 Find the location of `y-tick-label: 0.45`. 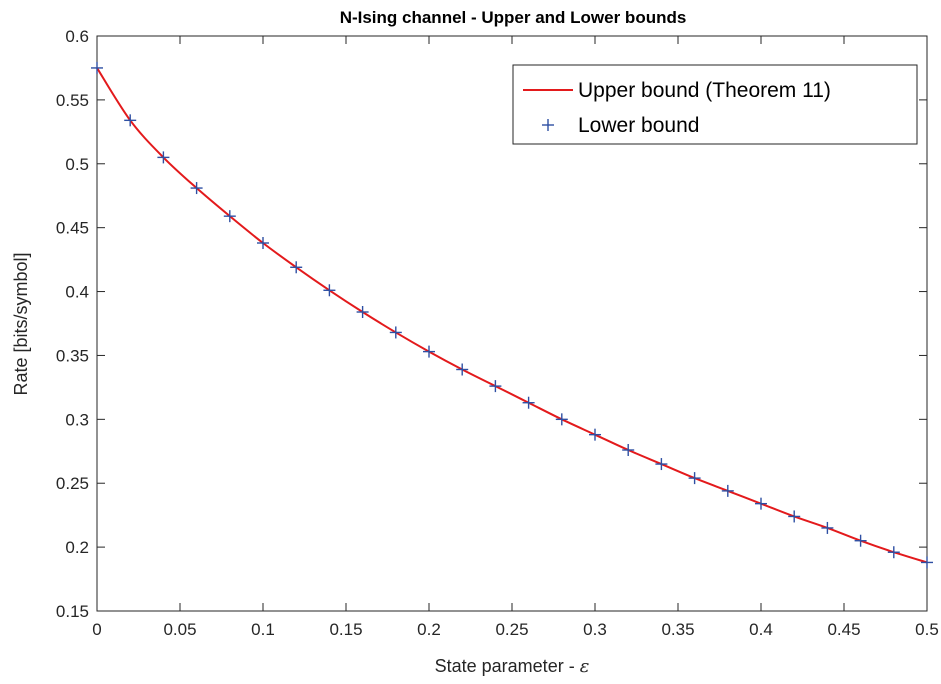

y-tick-label: 0.45 is located at coordinates (72, 228).